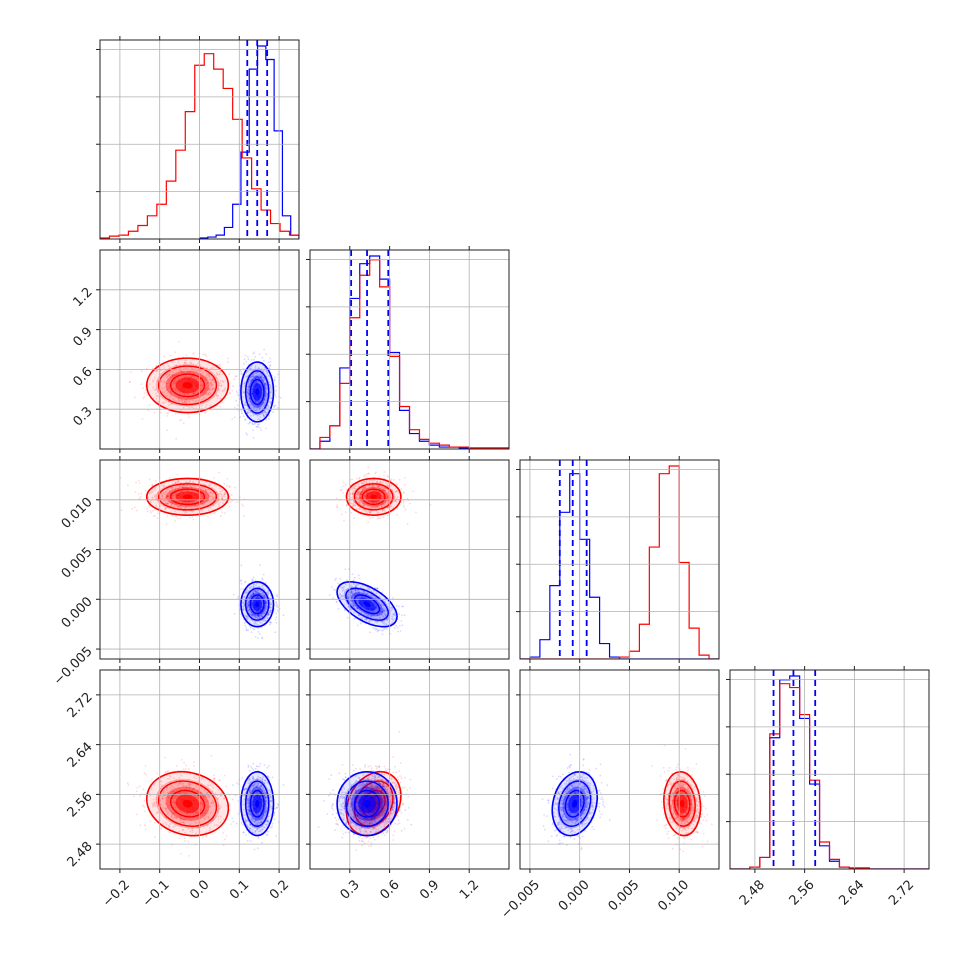  I want to click on y-tick-label: 1.2, so click(82, 297).